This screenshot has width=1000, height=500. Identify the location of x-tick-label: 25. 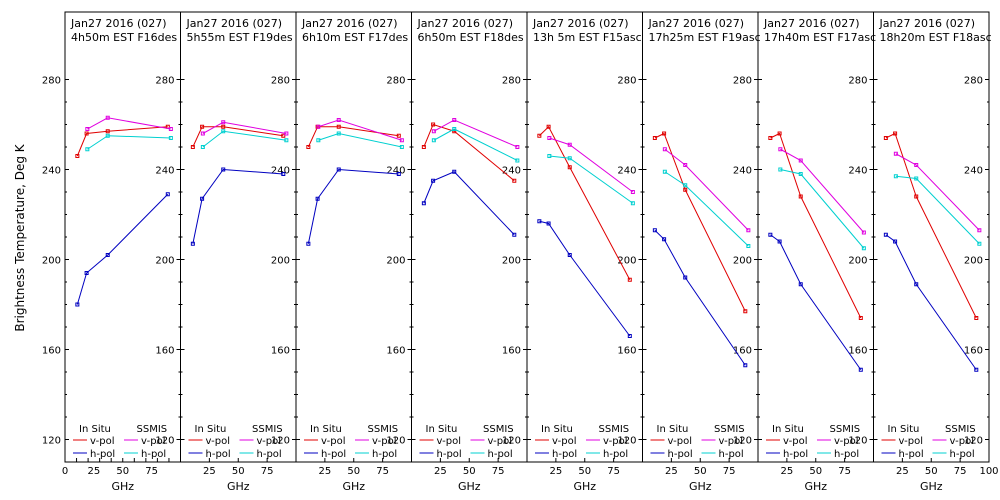
(556, 471).